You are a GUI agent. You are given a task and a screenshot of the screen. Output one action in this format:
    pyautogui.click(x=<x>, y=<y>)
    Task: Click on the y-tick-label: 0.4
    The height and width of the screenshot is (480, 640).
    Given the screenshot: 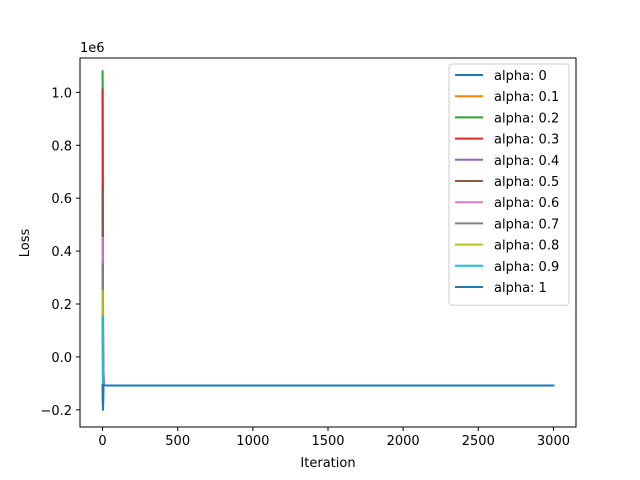 What is the action you would take?
    pyautogui.click(x=61, y=252)
    